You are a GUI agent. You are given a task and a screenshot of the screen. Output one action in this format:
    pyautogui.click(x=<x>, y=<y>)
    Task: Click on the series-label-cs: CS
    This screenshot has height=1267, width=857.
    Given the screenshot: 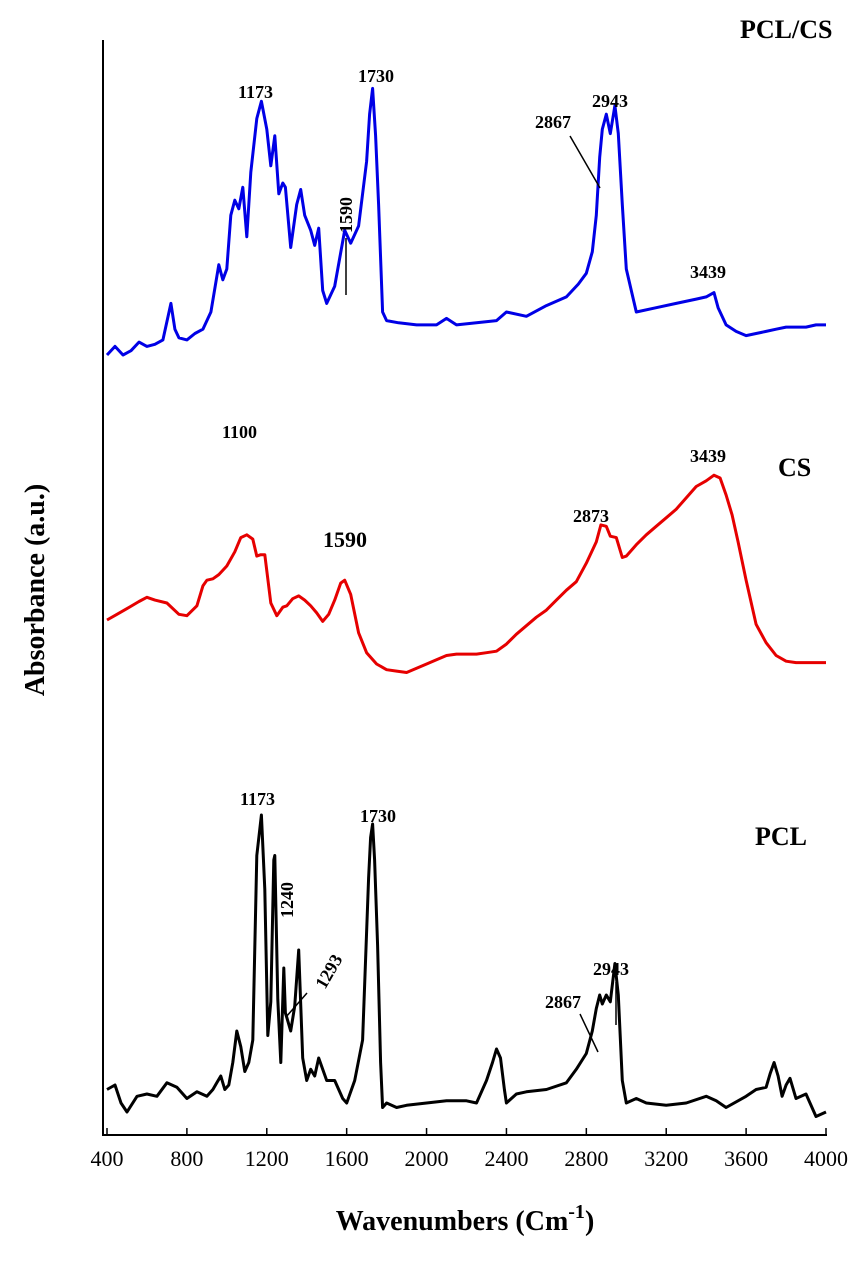 What is the action you would take?
    pyautogui.click(x=794, y=467)
    